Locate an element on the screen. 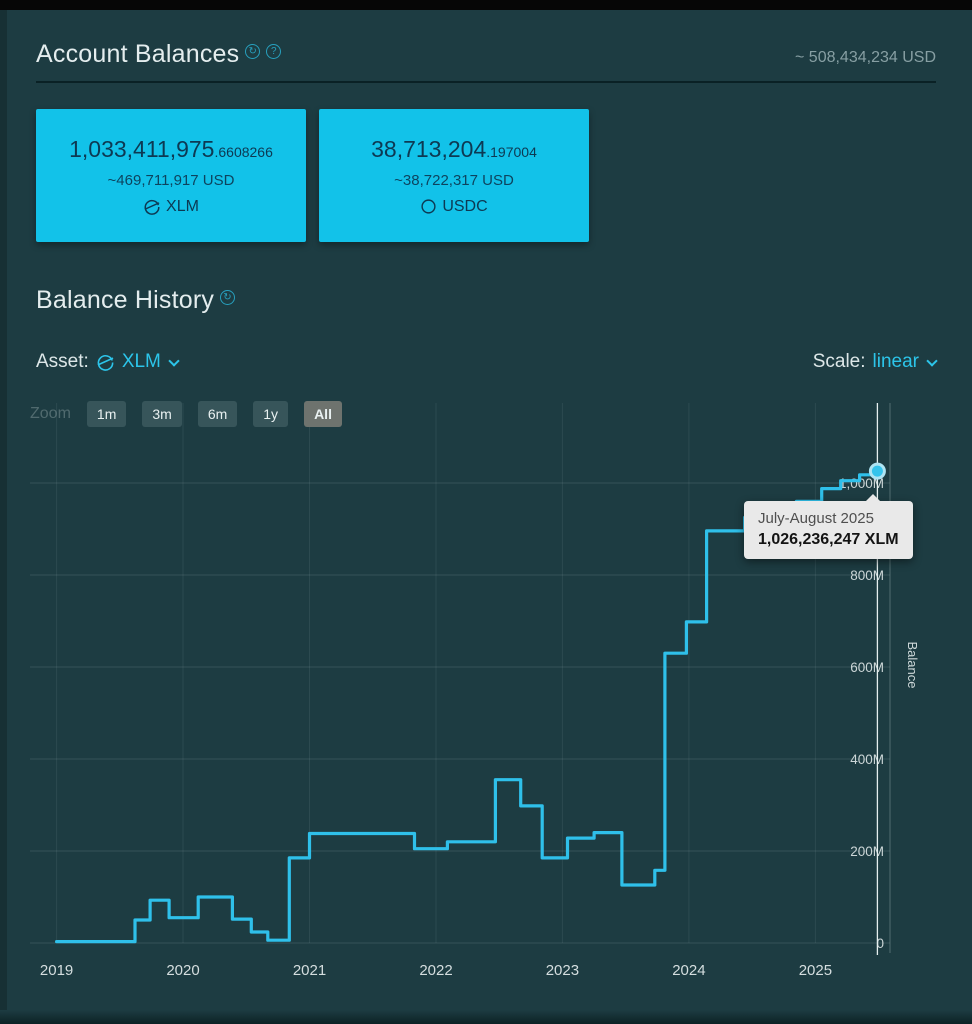 This screenshot has height=1024, width=972. zoom-label: Zoom is located at coordinates (50, 413).